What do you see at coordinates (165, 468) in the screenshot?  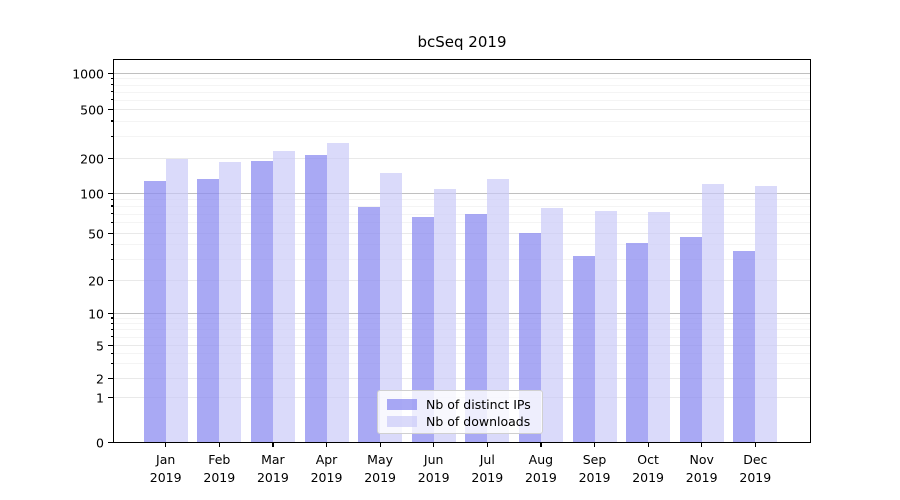 I see `x-tick-label: Jan 2019` at bounding box center [165, 468].